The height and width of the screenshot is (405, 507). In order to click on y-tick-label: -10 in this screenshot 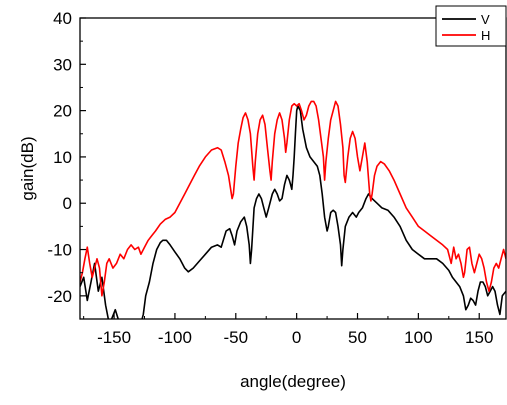, I will do `click(59, 250)`.